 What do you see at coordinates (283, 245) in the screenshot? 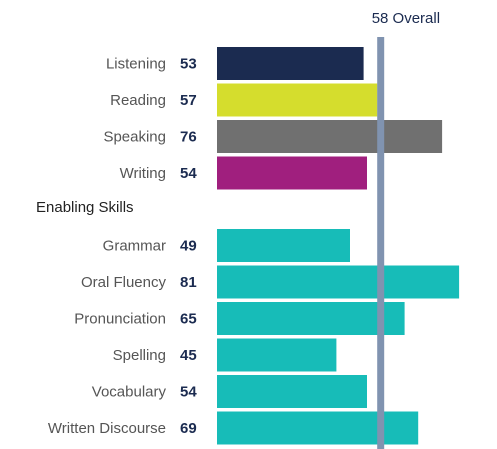
I see `bar-grammar` at bounding box center [283, 245].